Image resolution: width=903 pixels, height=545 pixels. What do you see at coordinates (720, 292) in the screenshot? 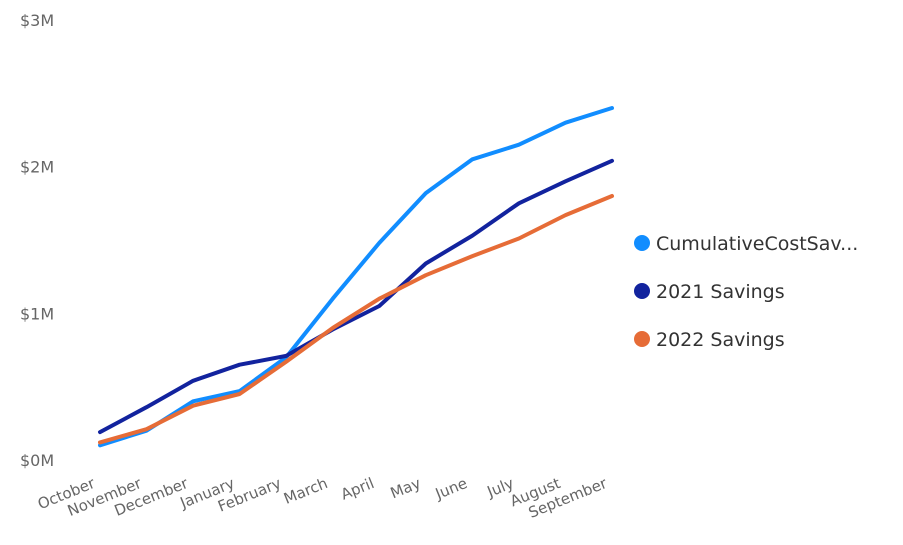
I see `legend-label-2: 2021 Savings` at bounding box center [720, 292].